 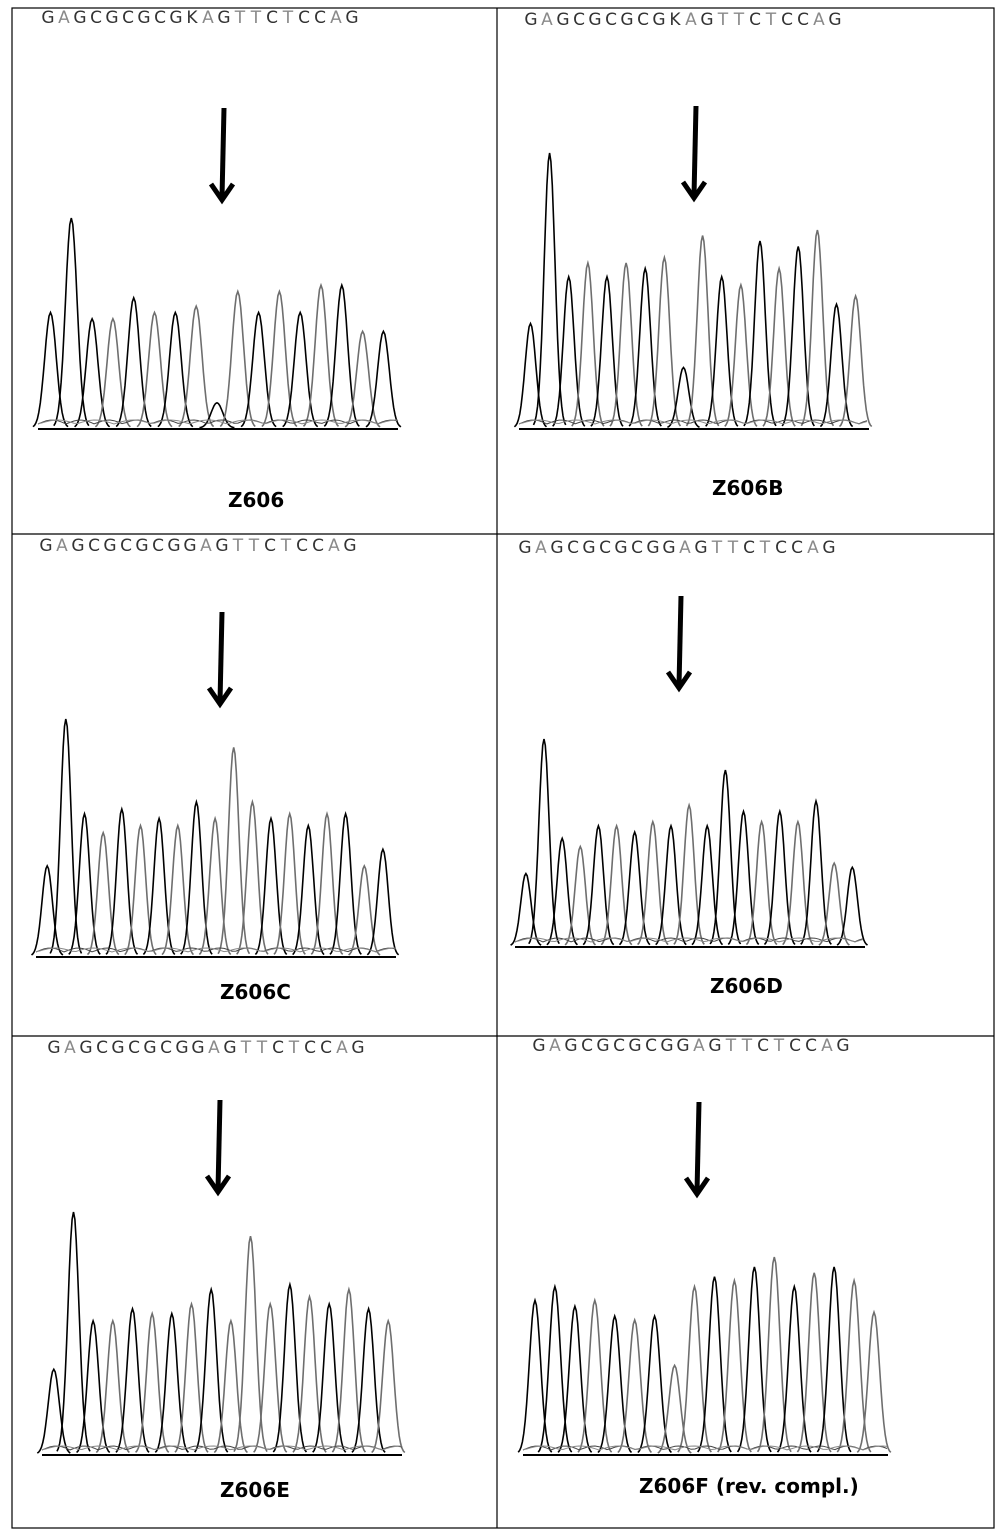 What do you see at coordinates (749, 1486) in the screenshot?
I see `sample-label: Z606F (rev. compl.)` at bounding box center [749, 1486].